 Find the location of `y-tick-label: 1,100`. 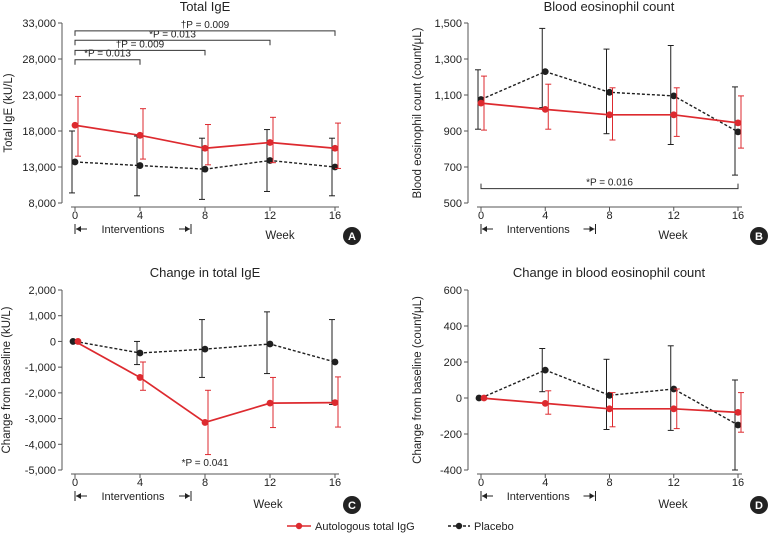

y-tick-label: 1,100 is located at coordinates (448, 96).